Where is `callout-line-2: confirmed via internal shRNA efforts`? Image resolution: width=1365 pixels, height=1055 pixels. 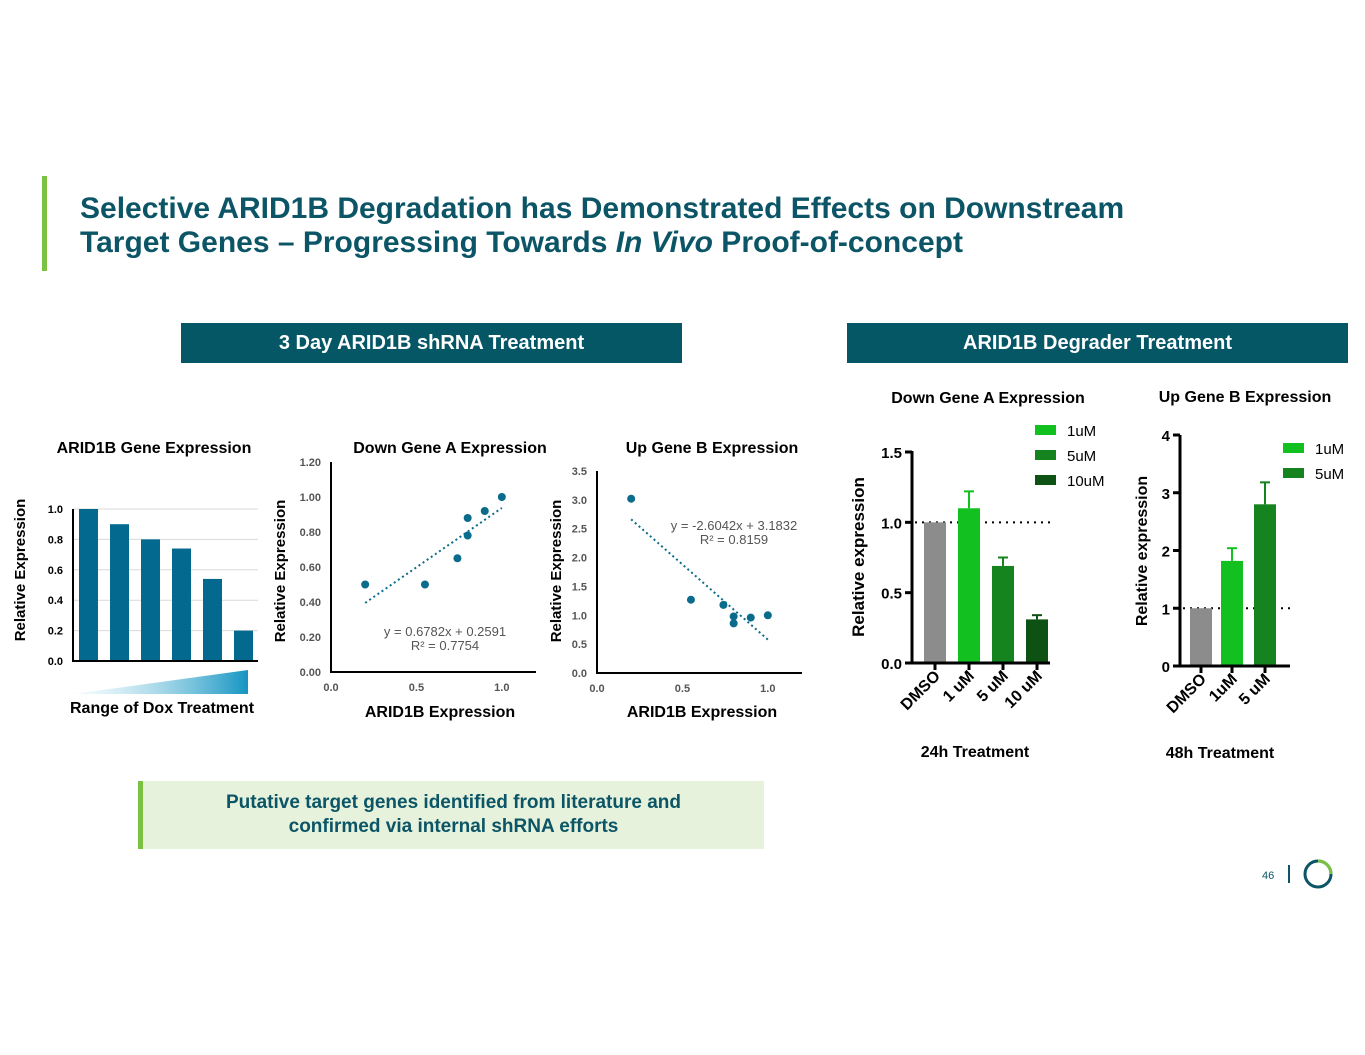 callout-line-2: confirmed via internal shRNA efforts is located at coordinates (453, 826).